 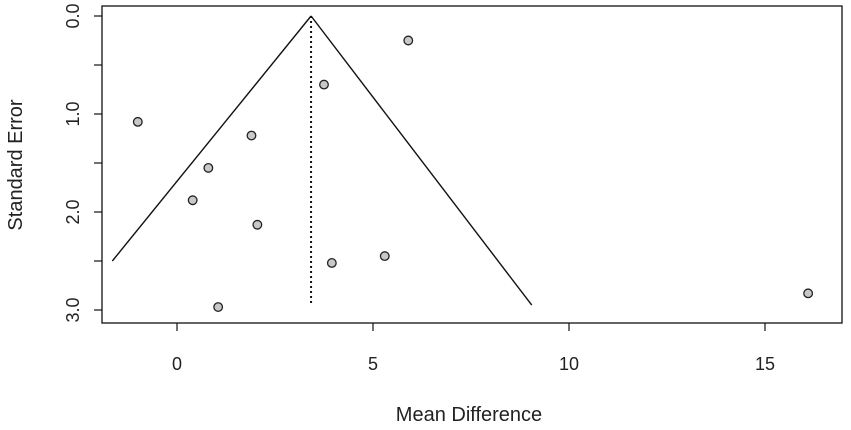 I want to click on x-axis: 0 5 10 15, so click(x=473, y=348).